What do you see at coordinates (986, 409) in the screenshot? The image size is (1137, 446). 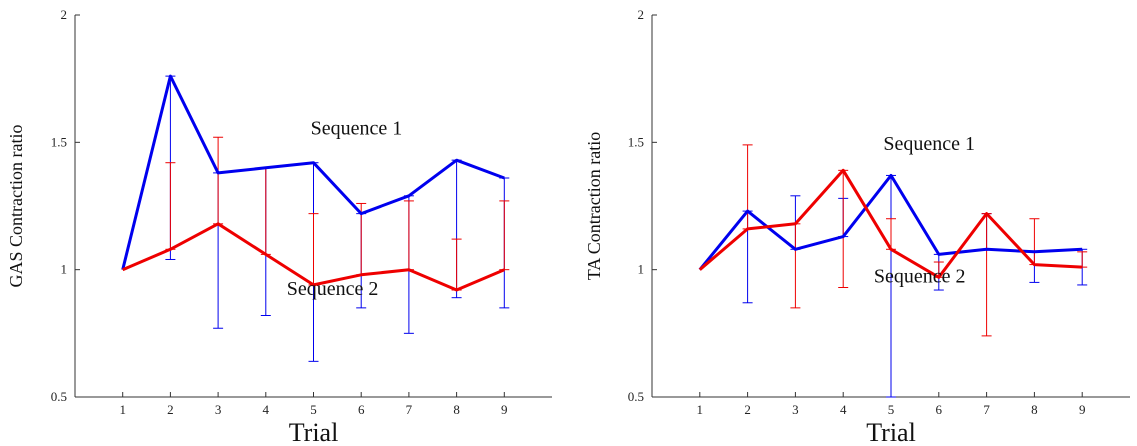 I see `ta-x-tick-label: 7` at bounding box center [986, 409].